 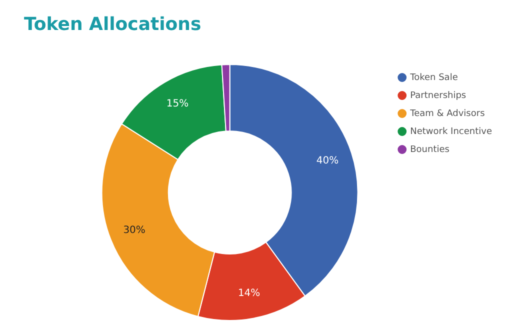 What do you see at coordinates (113, 24) in the screenshot?
I see `chart-title: Token Allocations` at bounding box center [113, 24].